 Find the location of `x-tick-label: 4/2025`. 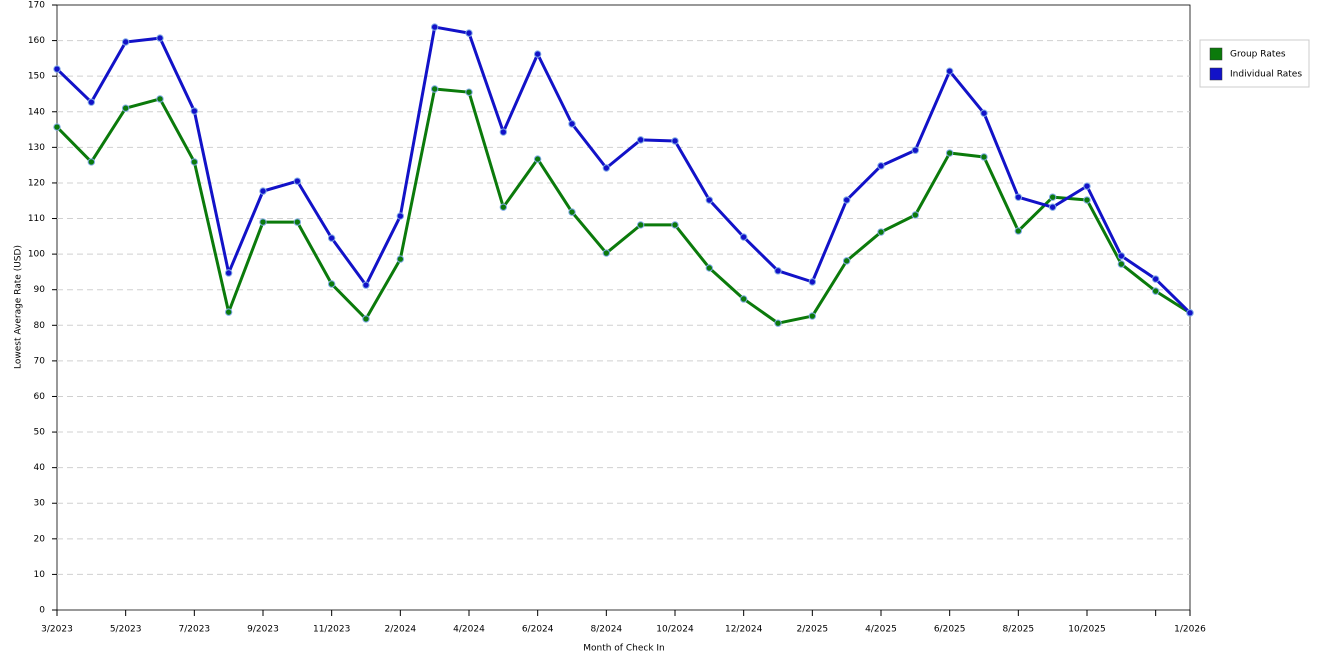

x-tick-label: 4/2025 is located at coordinates (881, 630).